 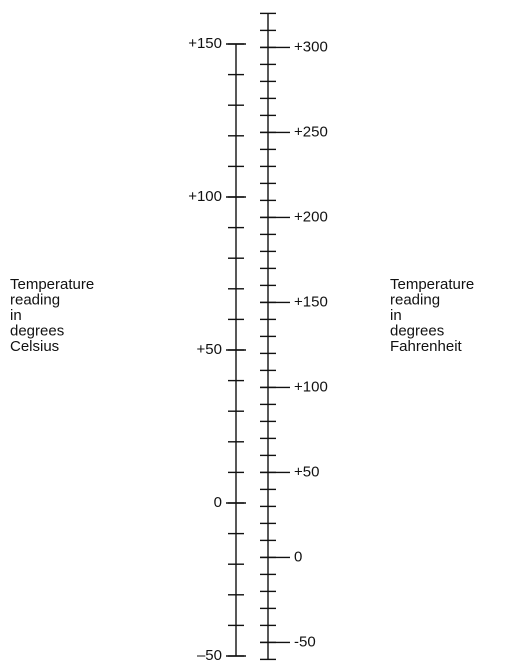 I want to click on tick-label: +250, so click(x=311, y=131).